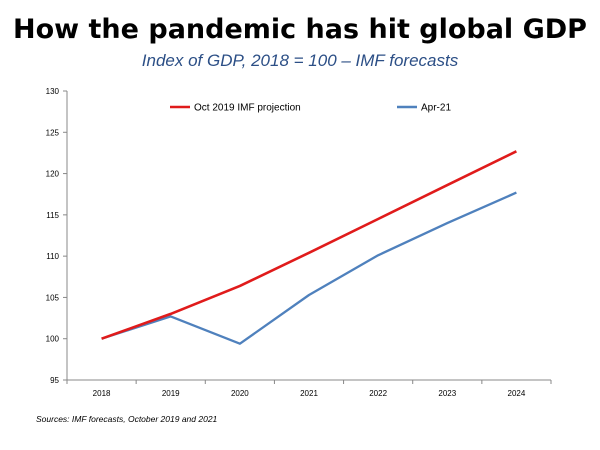 Image resolution: width=600 pixels, height=450 pixels. What do you see at coordinates (102, 393) in the screenshot?
I see `x-tick-label: 2018` at bounding box center [102, 393].